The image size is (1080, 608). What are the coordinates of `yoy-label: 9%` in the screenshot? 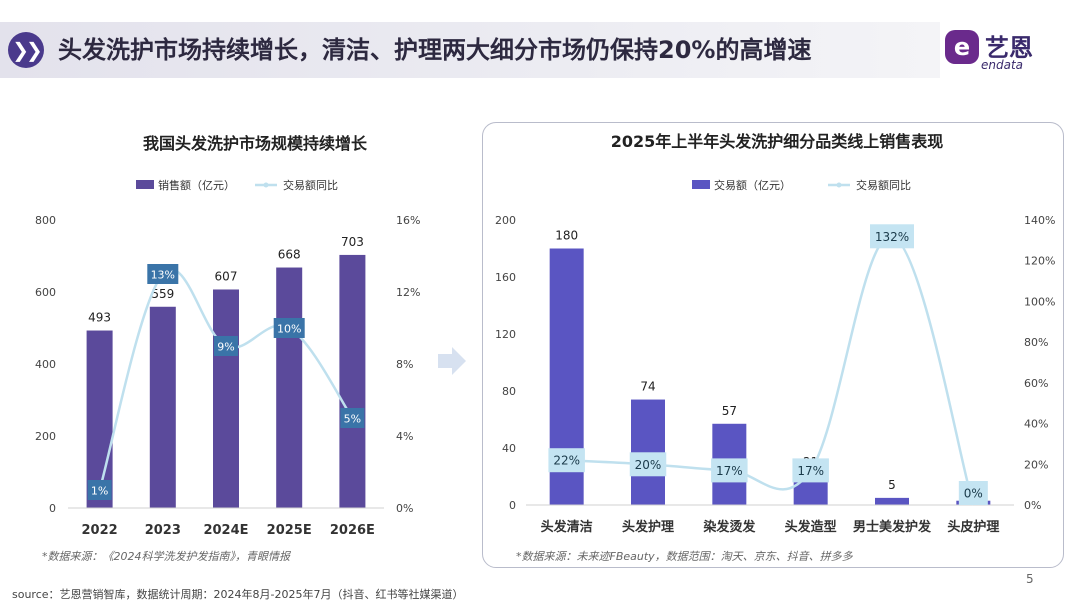 It's located at (225, 347).